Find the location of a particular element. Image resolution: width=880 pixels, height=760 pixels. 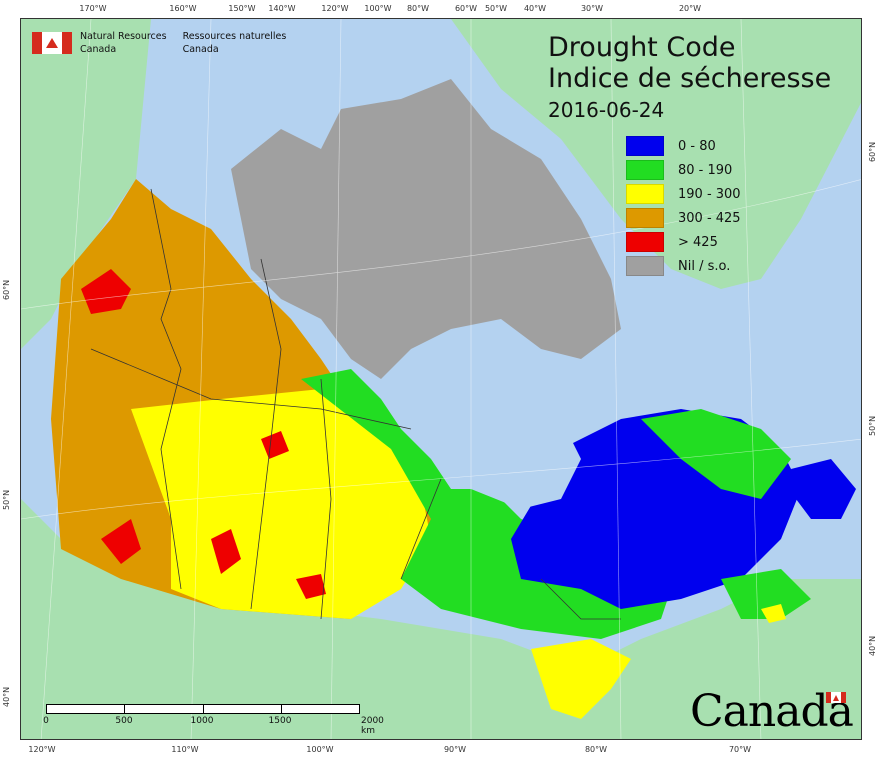

axis-right-label: 50°N is located at coordinates (872, 425).